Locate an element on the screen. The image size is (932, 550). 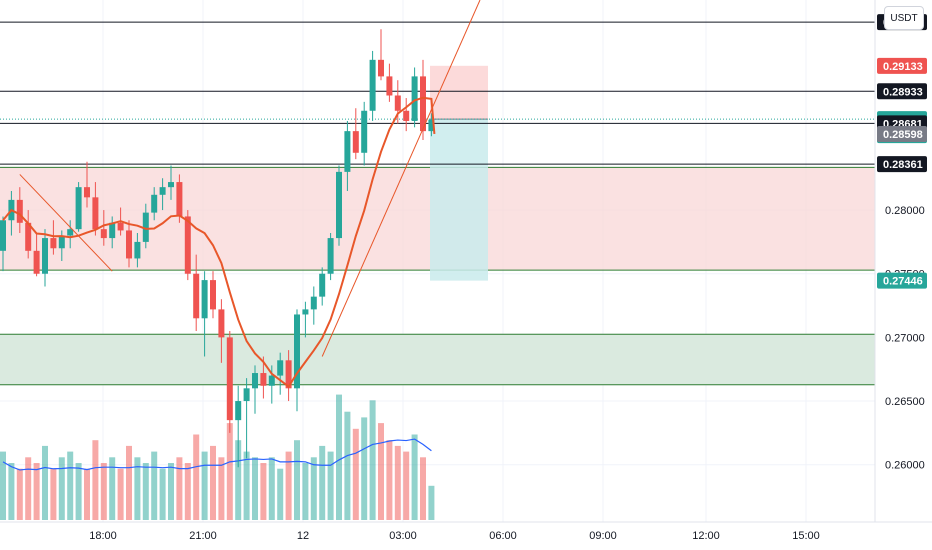
price-label-text: 0.28598 is located at coordinates (903, 135).